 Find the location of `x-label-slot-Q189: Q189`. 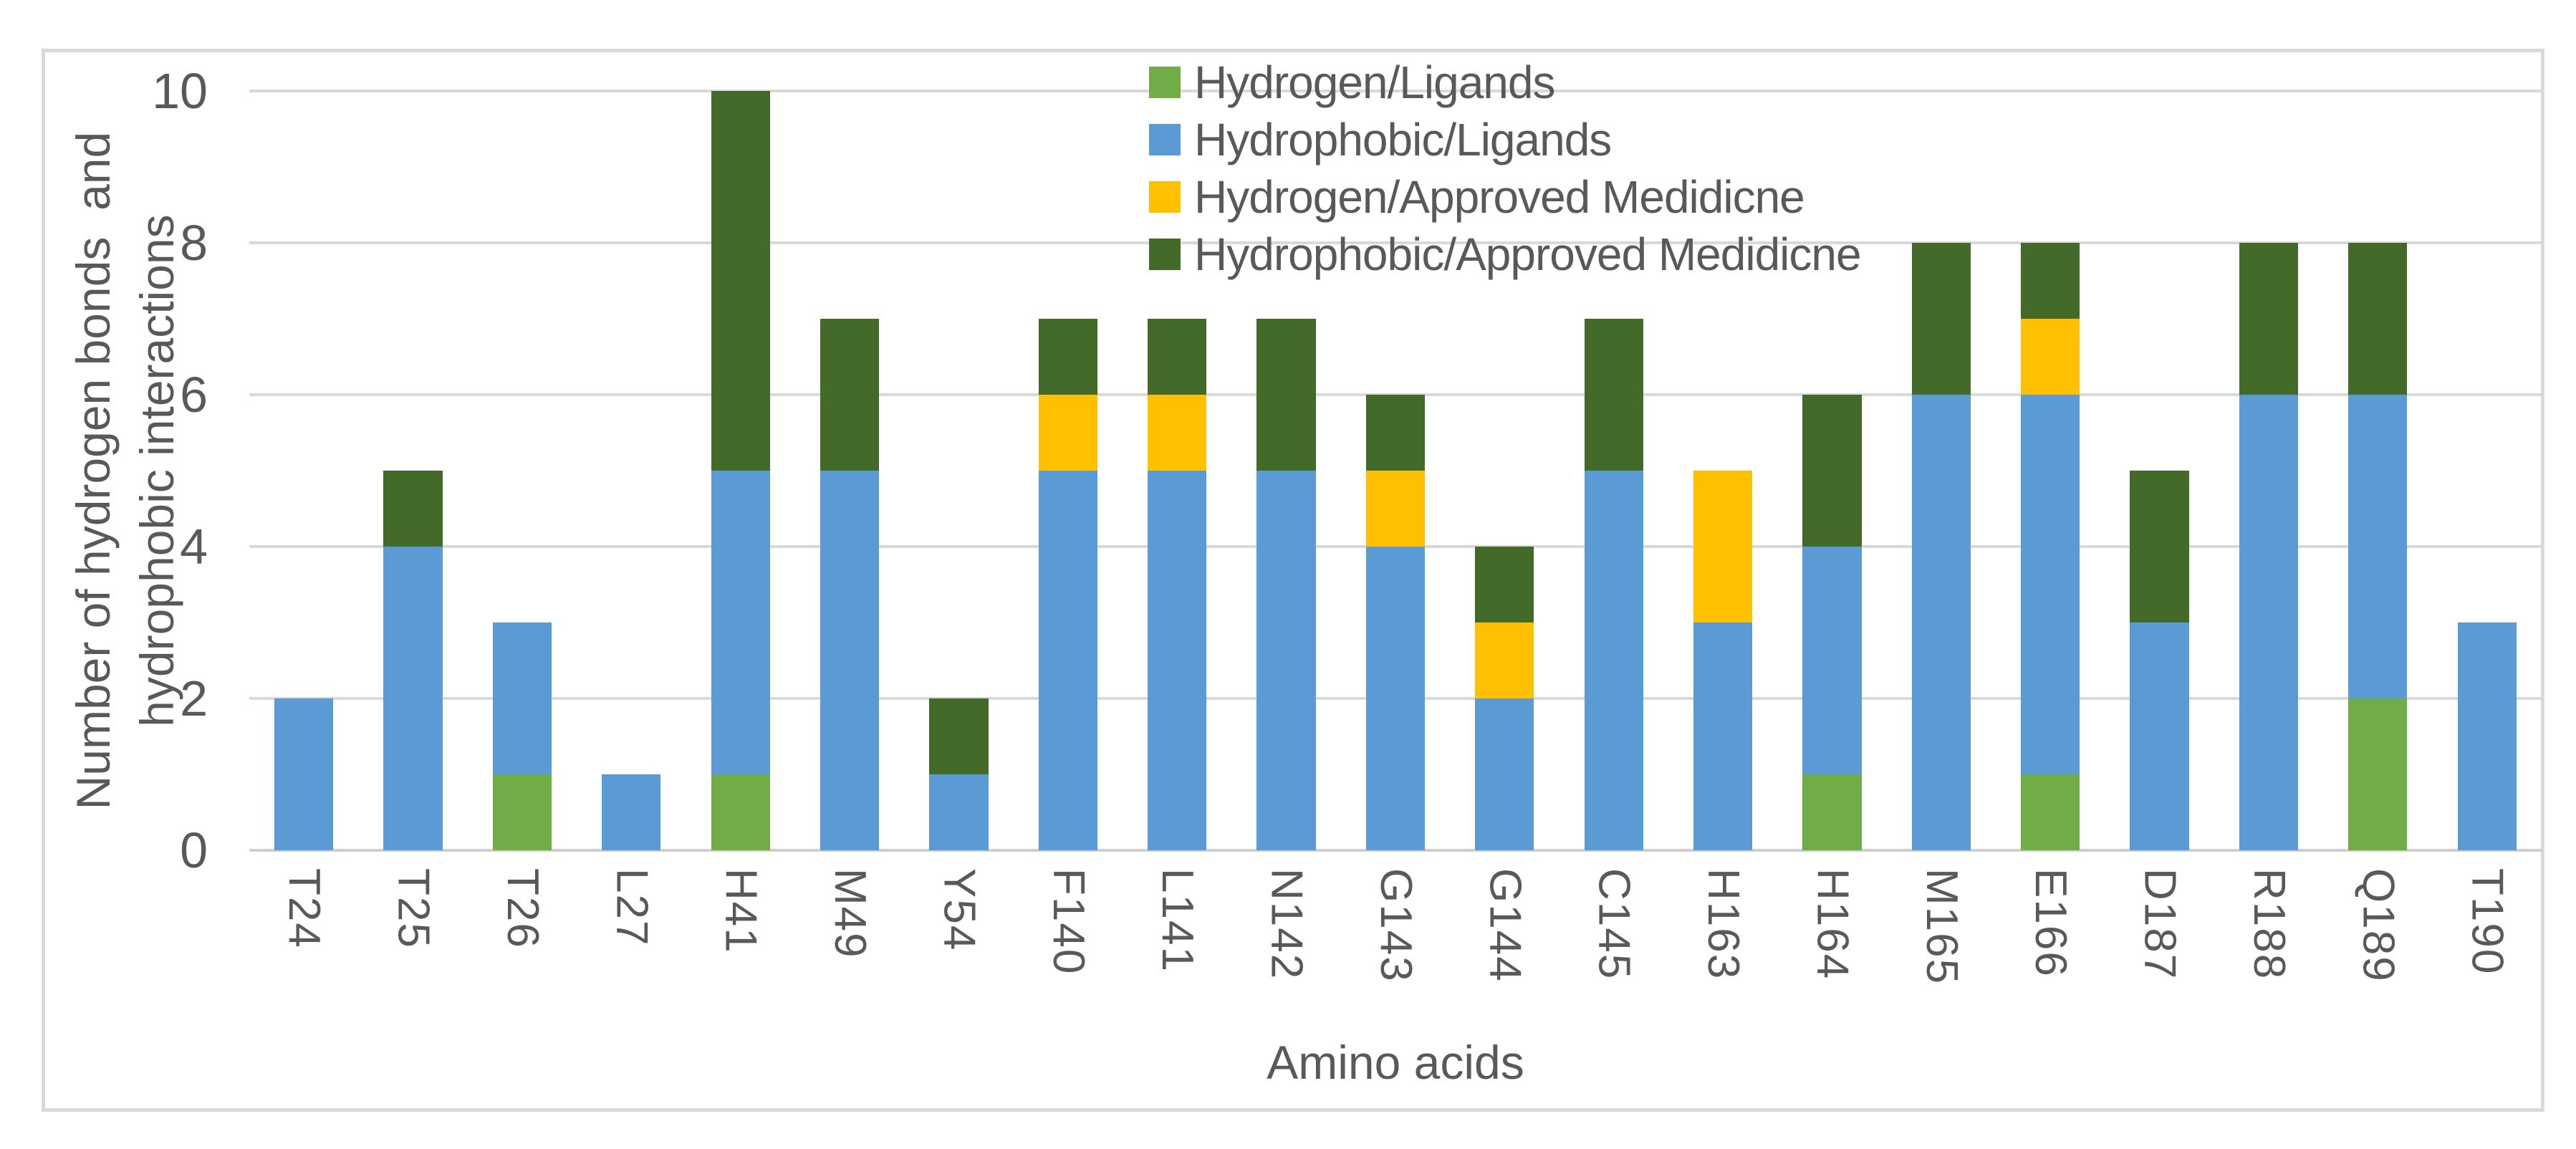

x-label-slot-Q189: Q189 is located at coordinates (2377, 958).